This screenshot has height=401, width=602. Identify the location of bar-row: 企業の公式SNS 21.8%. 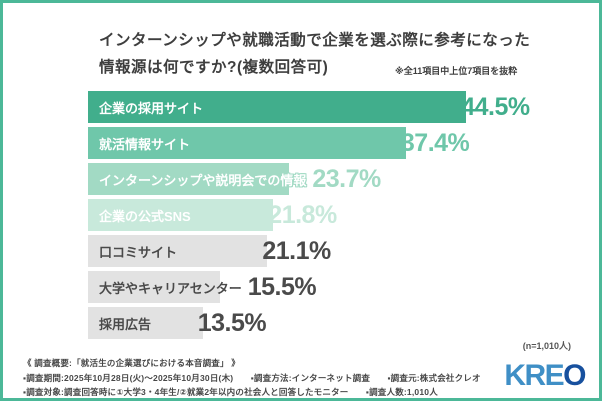
(335, 215).